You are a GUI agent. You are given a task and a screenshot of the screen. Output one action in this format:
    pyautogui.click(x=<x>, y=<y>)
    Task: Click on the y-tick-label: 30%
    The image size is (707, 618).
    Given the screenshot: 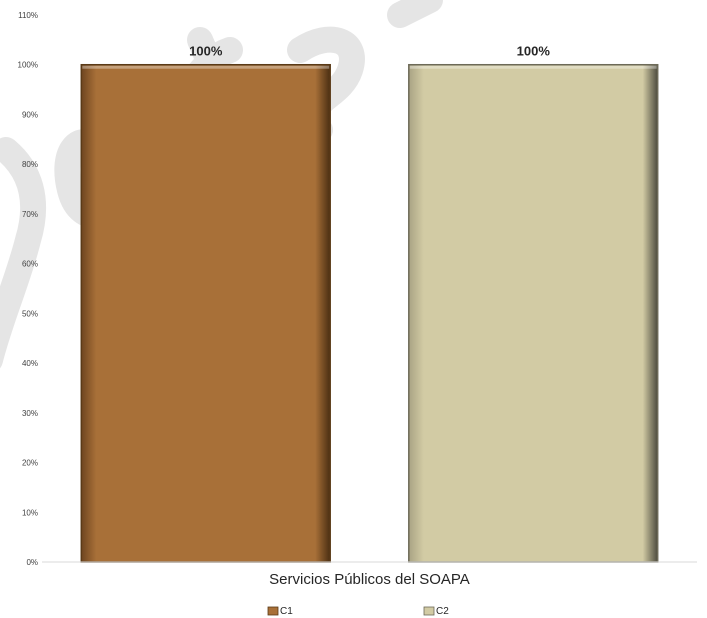 What is the action you would take?
    pyautogui.click(x=30, y=413)
    